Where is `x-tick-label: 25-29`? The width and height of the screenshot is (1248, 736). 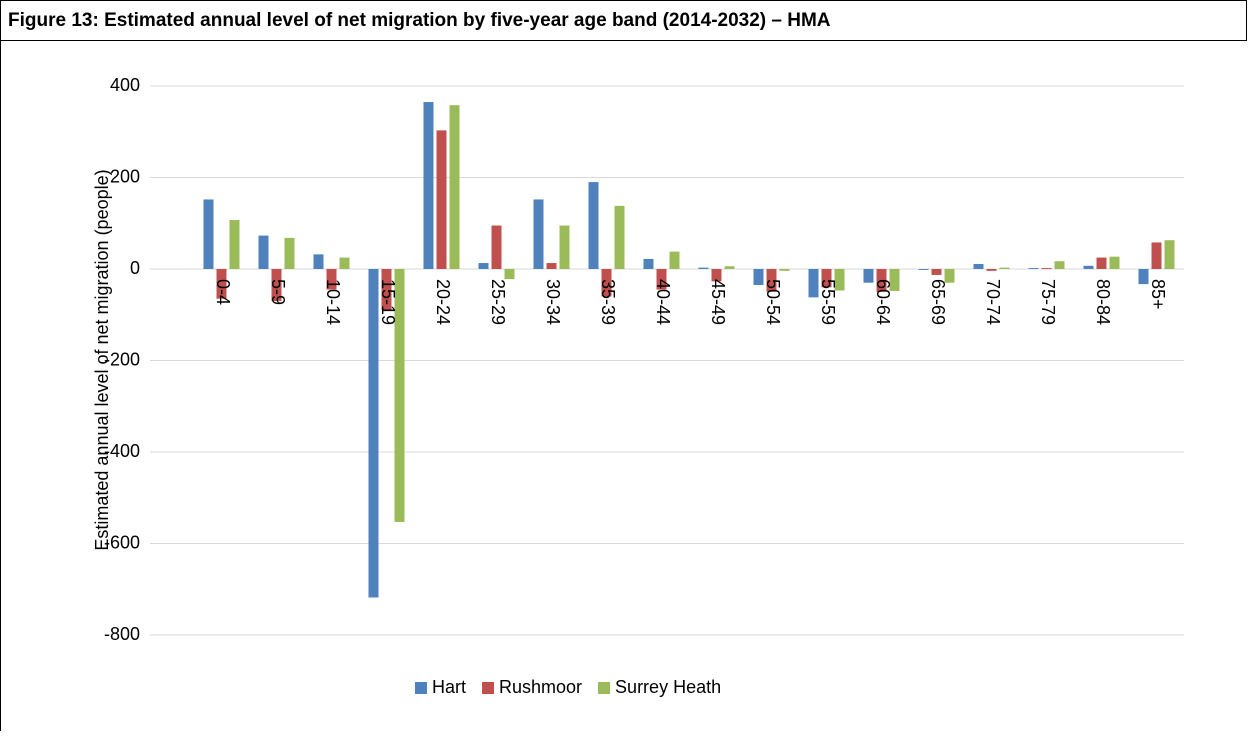 x-tick-label: 25-29 is located at coordinates (498, 302).